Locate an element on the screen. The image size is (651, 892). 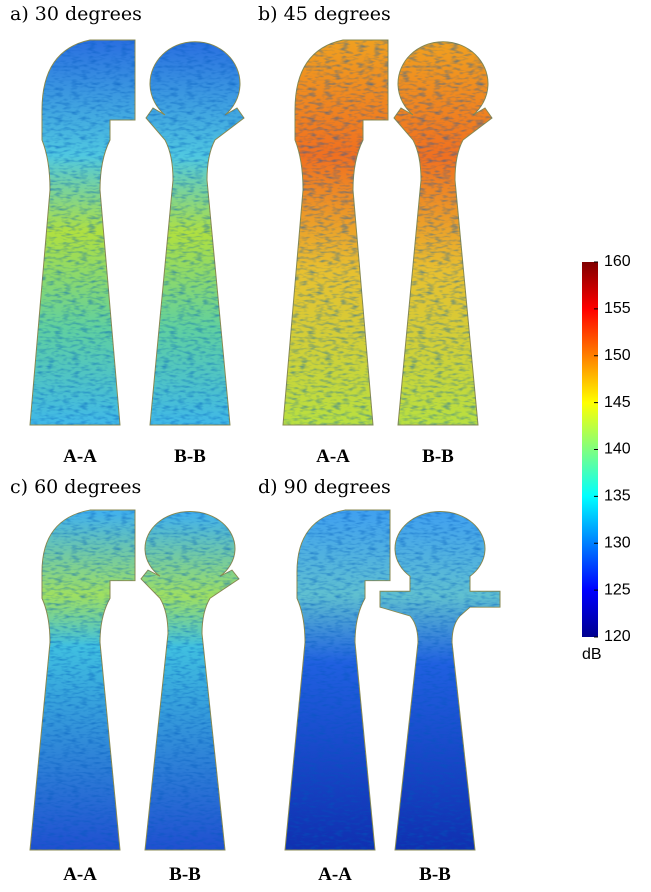
colorbar-tick-label: 135 is located at coordinates (617, 496).